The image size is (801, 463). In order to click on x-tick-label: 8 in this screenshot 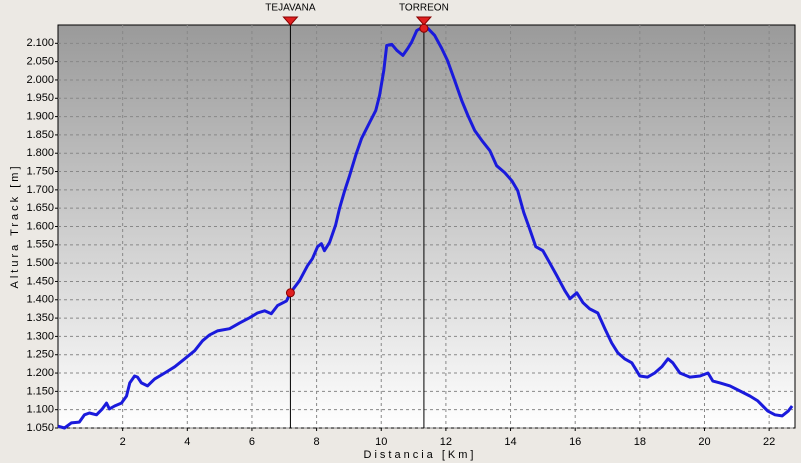, I will do `click(317, 442)`.